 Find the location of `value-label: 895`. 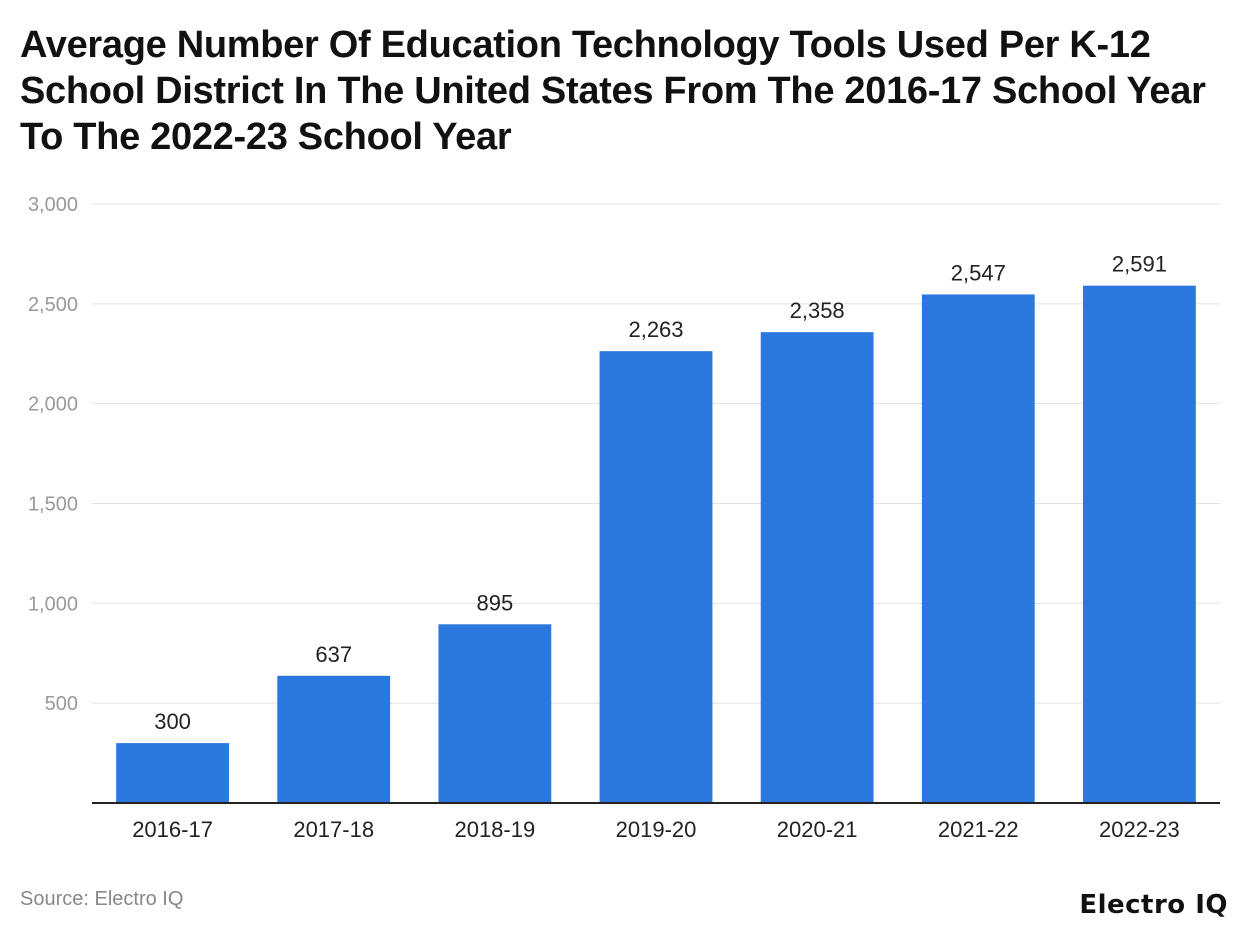

value-label: 895 is located at coordinates (494, 602).